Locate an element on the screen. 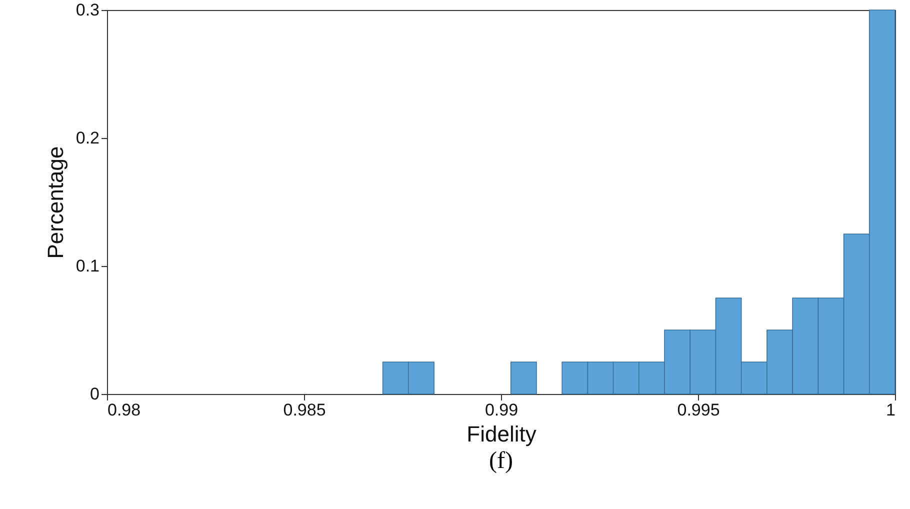 The height and width of the screenshot is (509, 910). x-tick-label: 1 is located at coordinates (891, 410).